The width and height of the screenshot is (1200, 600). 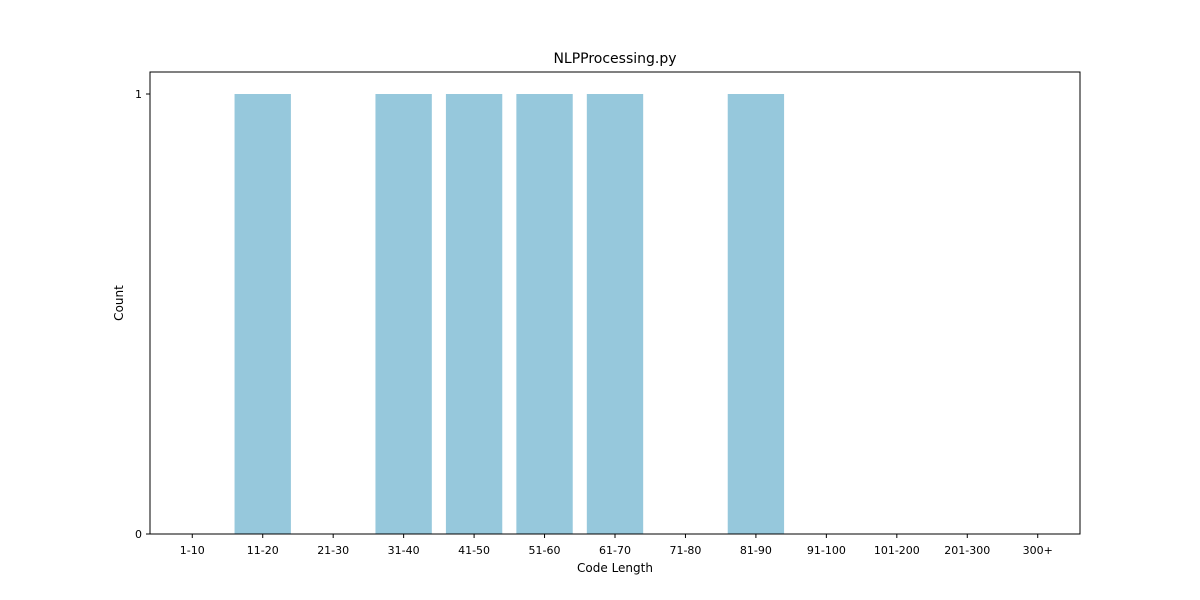 I want to click on x-tick-label: 21-30, so click(x=333, y=550).